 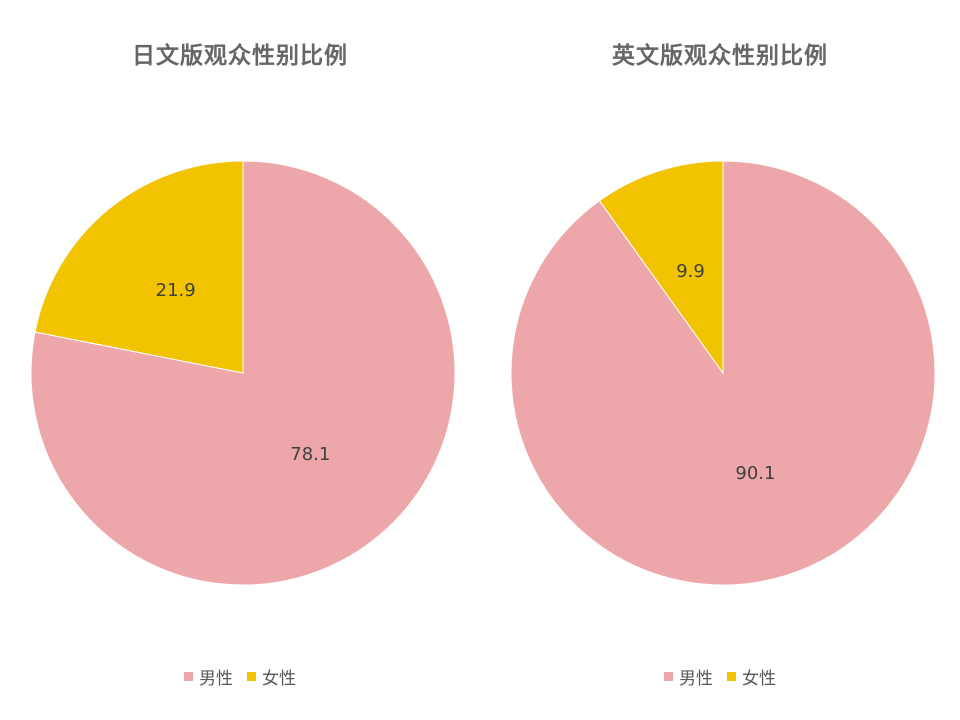 I want to click on chart-title: 日文版观众性别比例, so click(x=240, y=56).